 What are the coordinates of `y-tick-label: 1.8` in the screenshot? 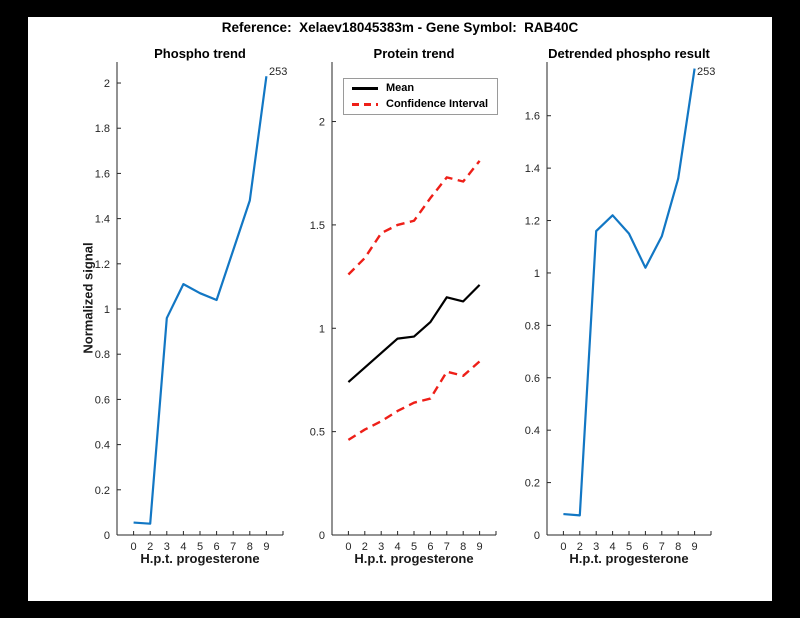 It's located at (102, 129).